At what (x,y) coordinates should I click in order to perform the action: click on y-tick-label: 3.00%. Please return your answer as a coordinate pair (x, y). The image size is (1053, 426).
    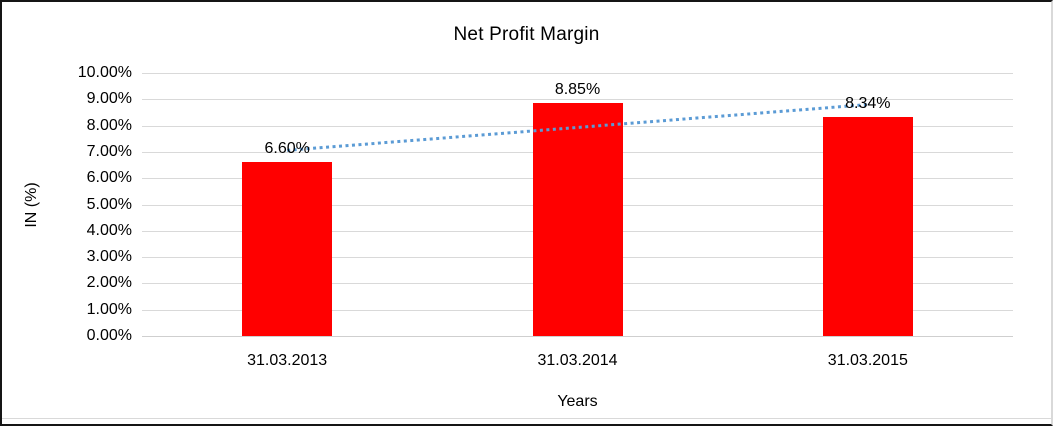
    Looking at the image, I should click on (109, 257).